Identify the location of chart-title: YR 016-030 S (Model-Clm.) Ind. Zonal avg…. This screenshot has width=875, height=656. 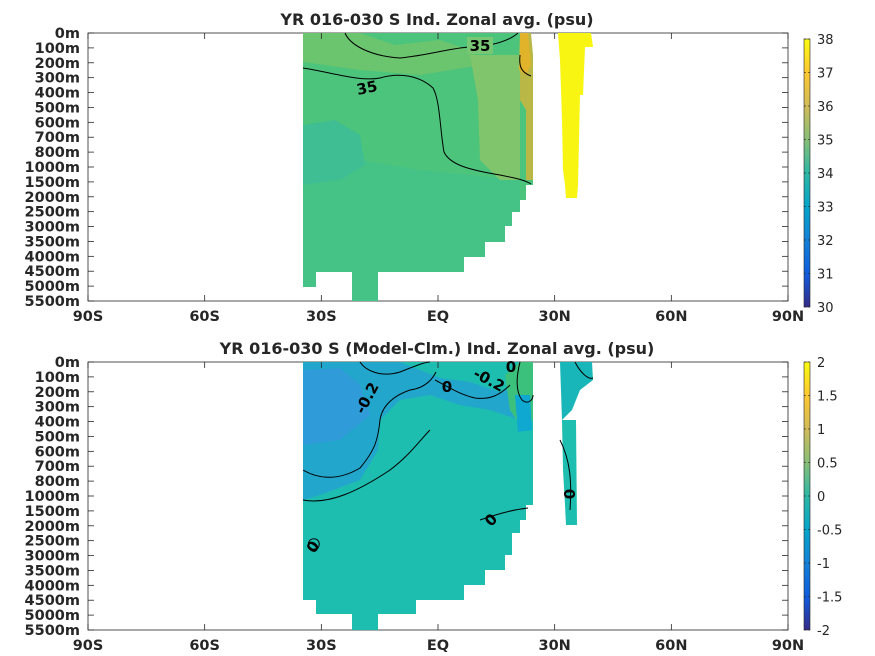
(437, 348).